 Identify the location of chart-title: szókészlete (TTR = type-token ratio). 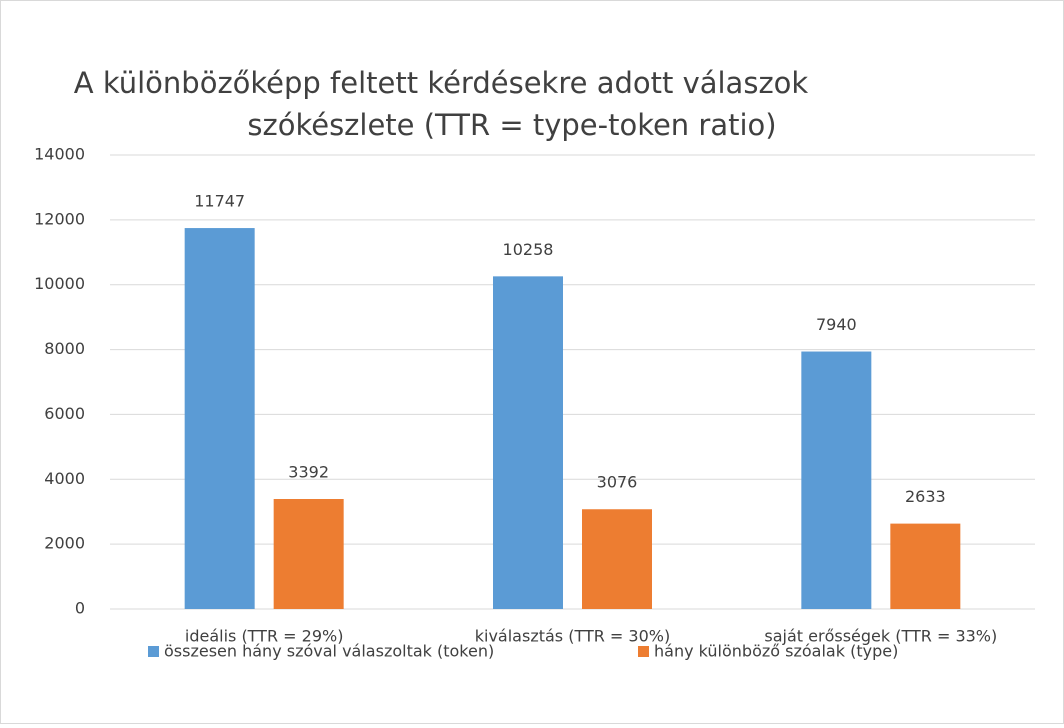
(511, 125).